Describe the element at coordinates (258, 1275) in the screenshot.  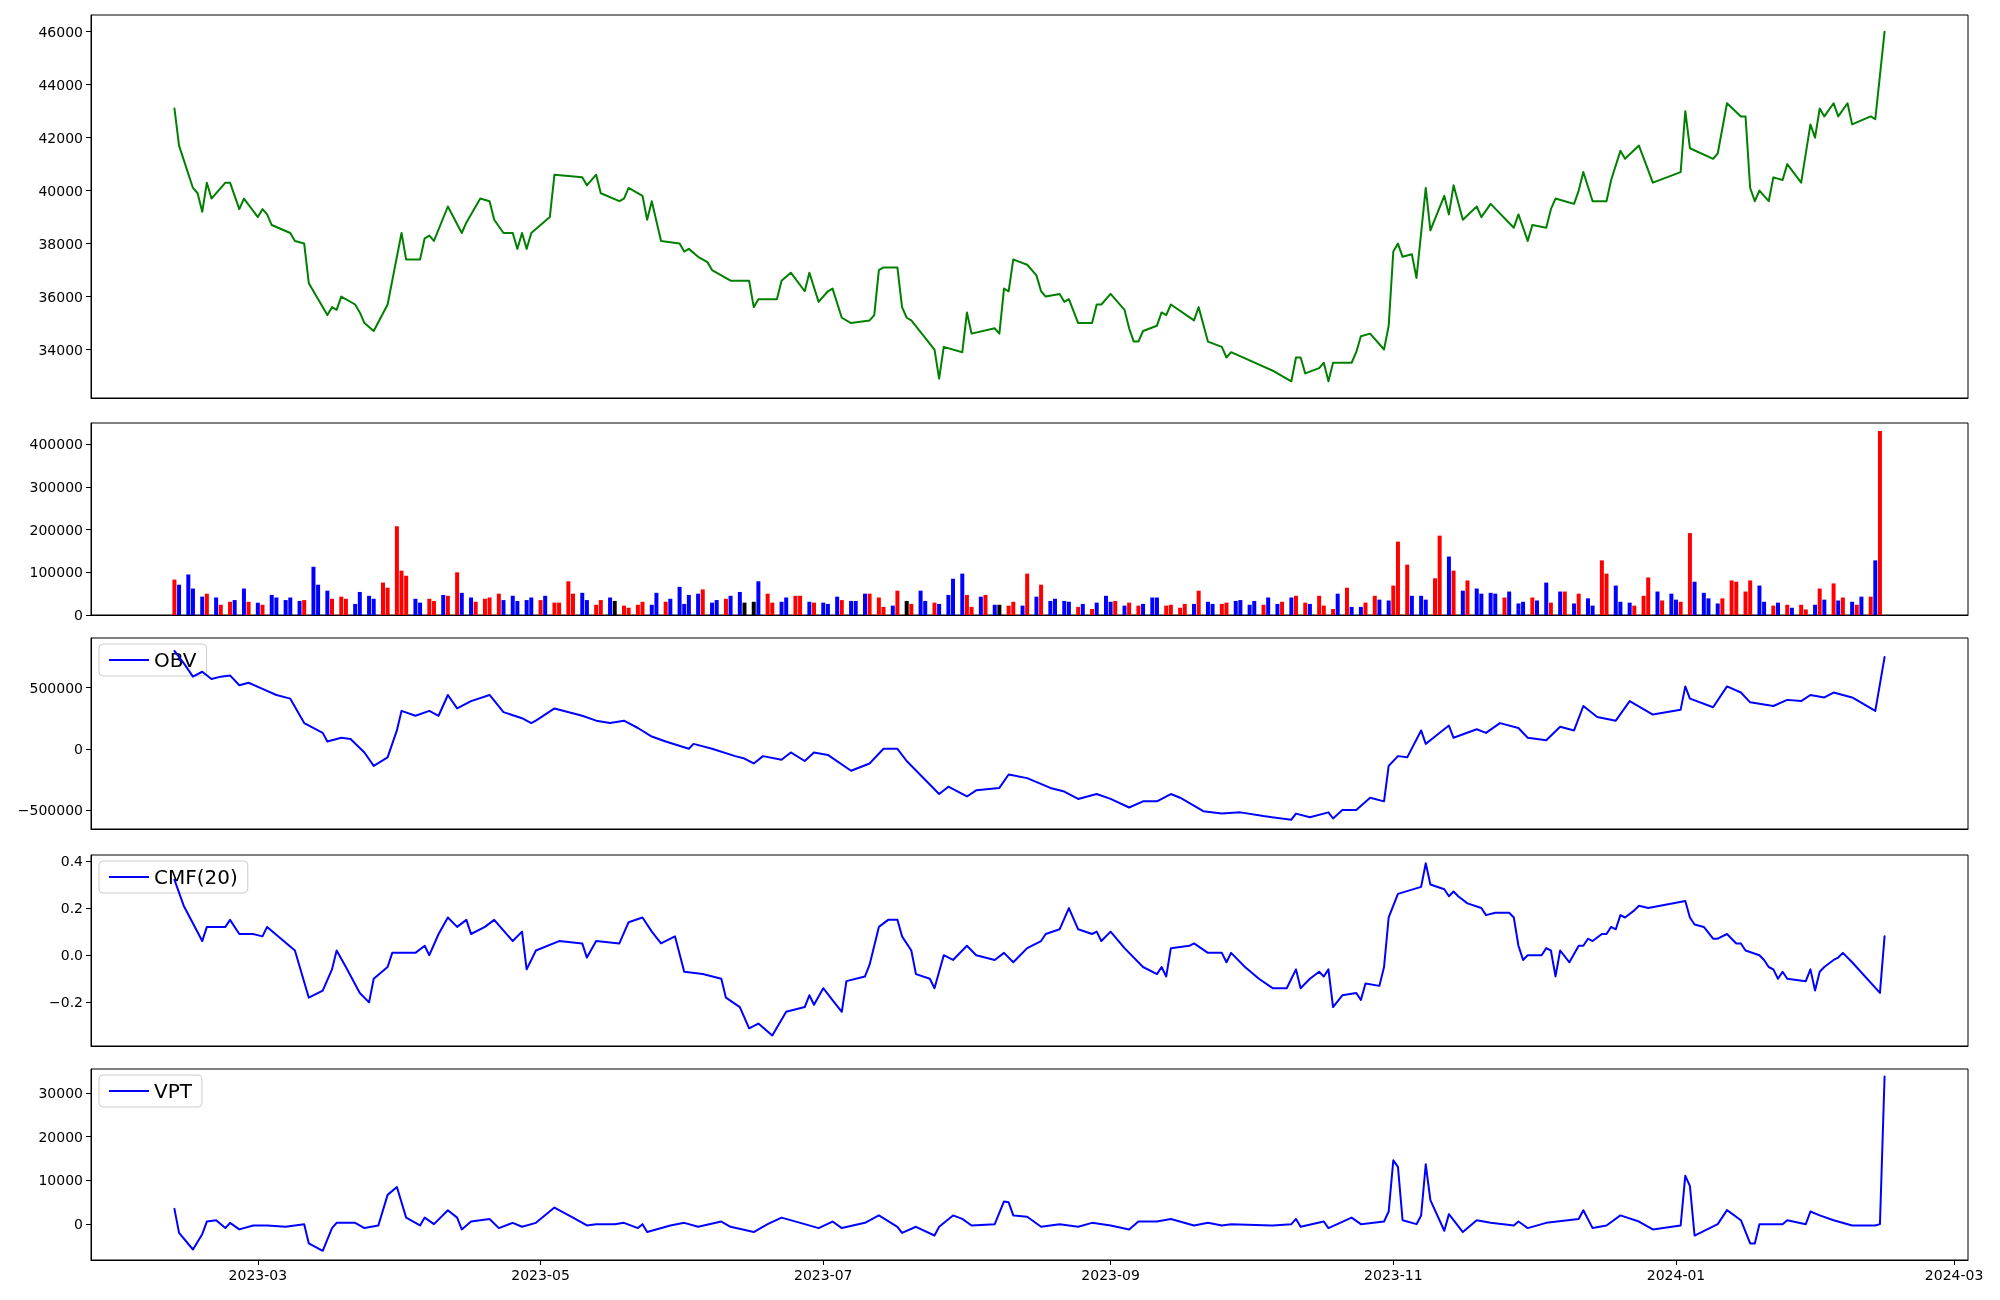
I see `x-tick-label: 2023-03` at that location.